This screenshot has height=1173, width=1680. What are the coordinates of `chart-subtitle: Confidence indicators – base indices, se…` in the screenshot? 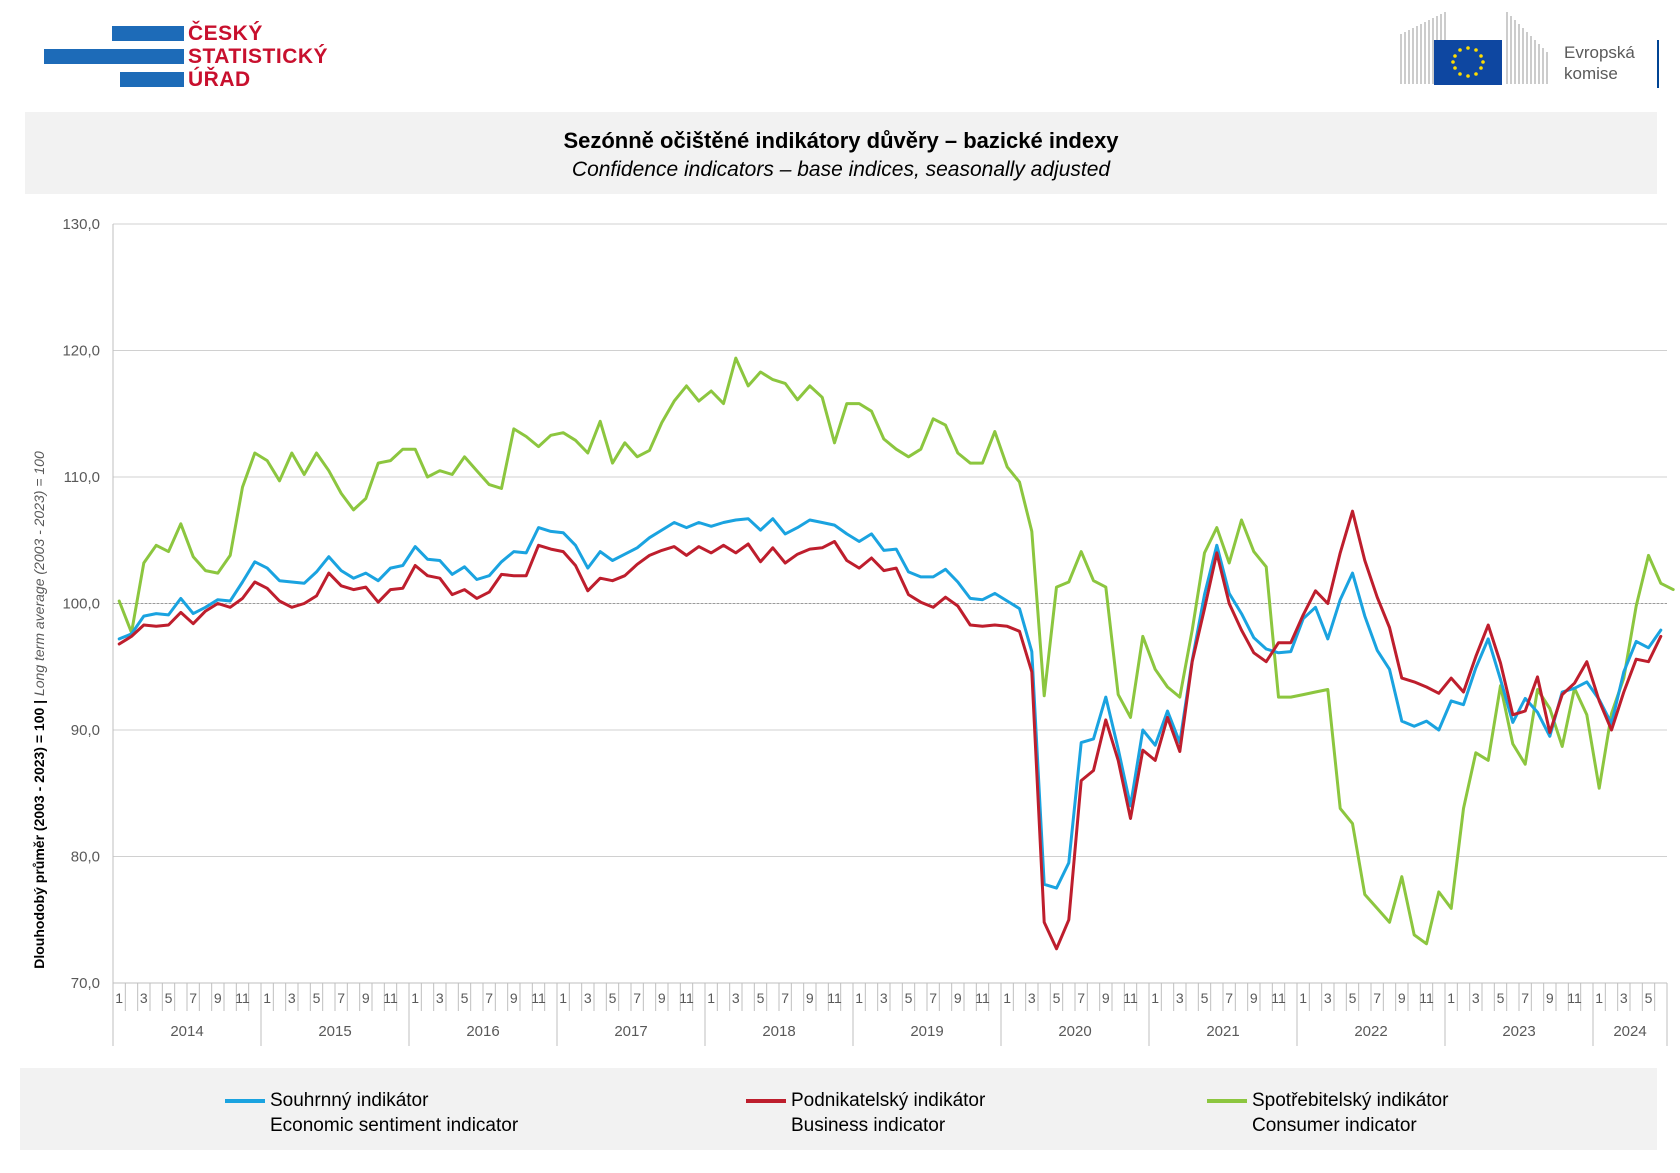 It's located at (841, 169).